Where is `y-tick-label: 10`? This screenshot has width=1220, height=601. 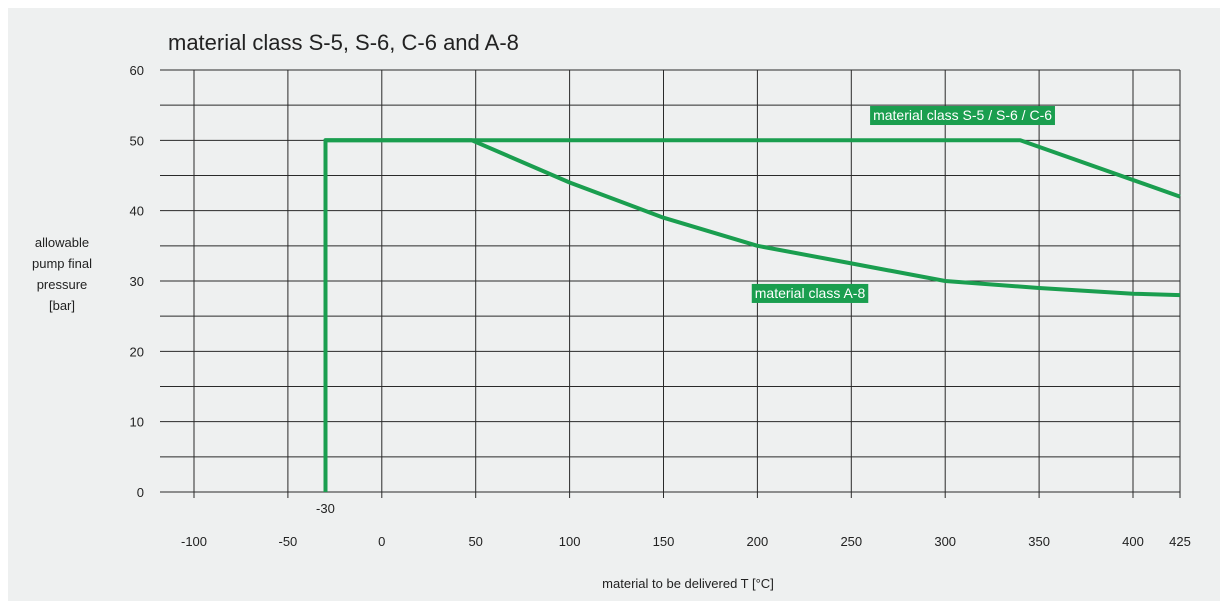
y-tick-label: 10 is located at coordinates (137, 422).